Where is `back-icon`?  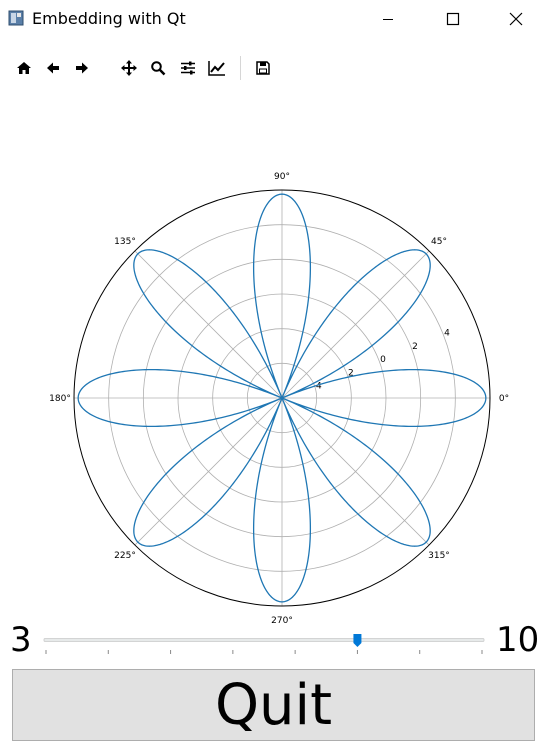 back-icon is located at coordinates (53, 68).